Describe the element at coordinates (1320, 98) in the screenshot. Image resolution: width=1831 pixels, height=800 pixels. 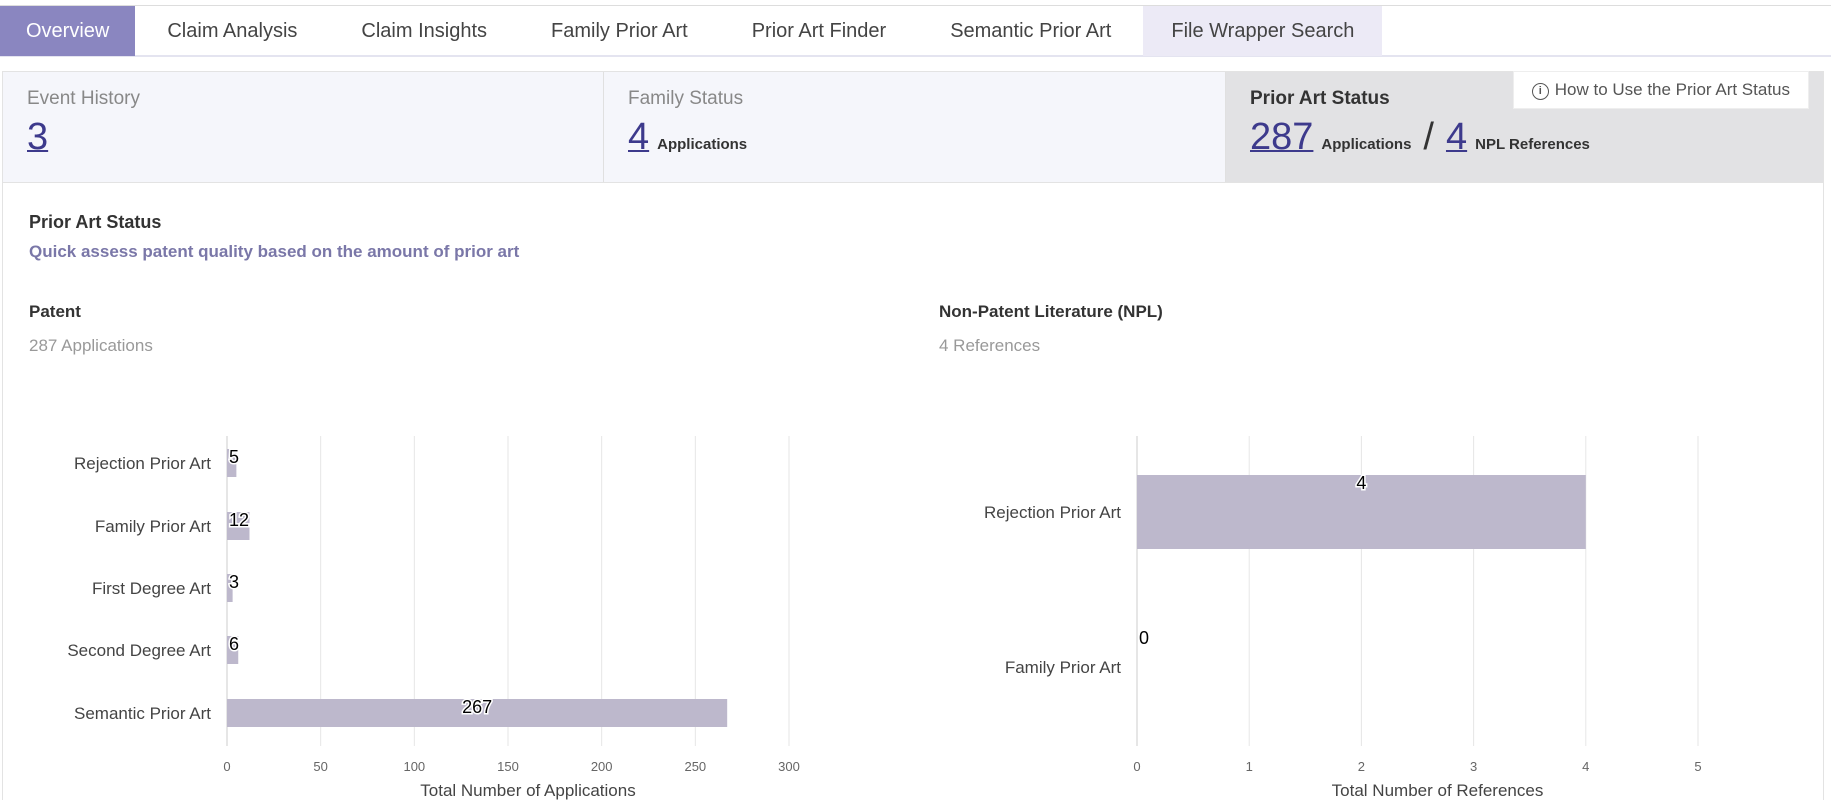
I see `prior-art-status-label: Prior Art Status` at that location.